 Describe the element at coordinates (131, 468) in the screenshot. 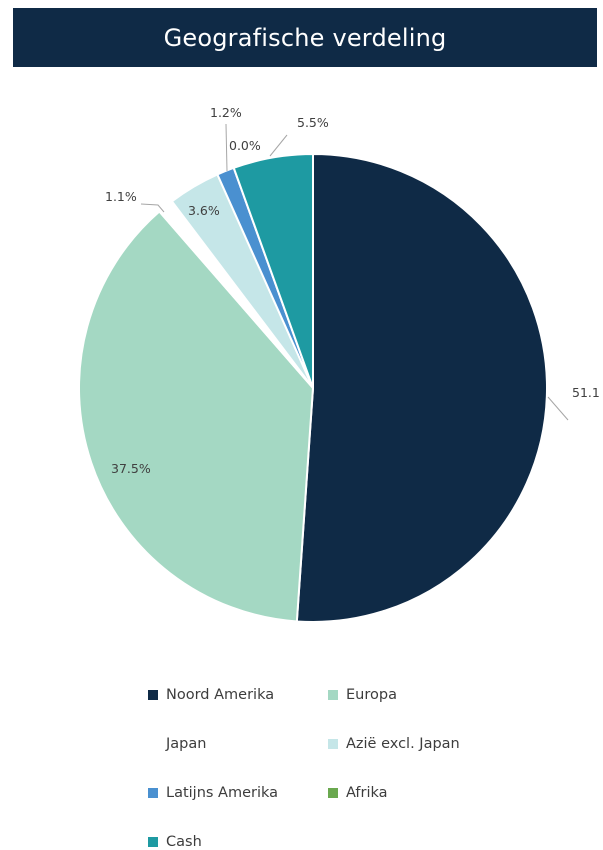

I see `data-label: 37.5%` at that location.